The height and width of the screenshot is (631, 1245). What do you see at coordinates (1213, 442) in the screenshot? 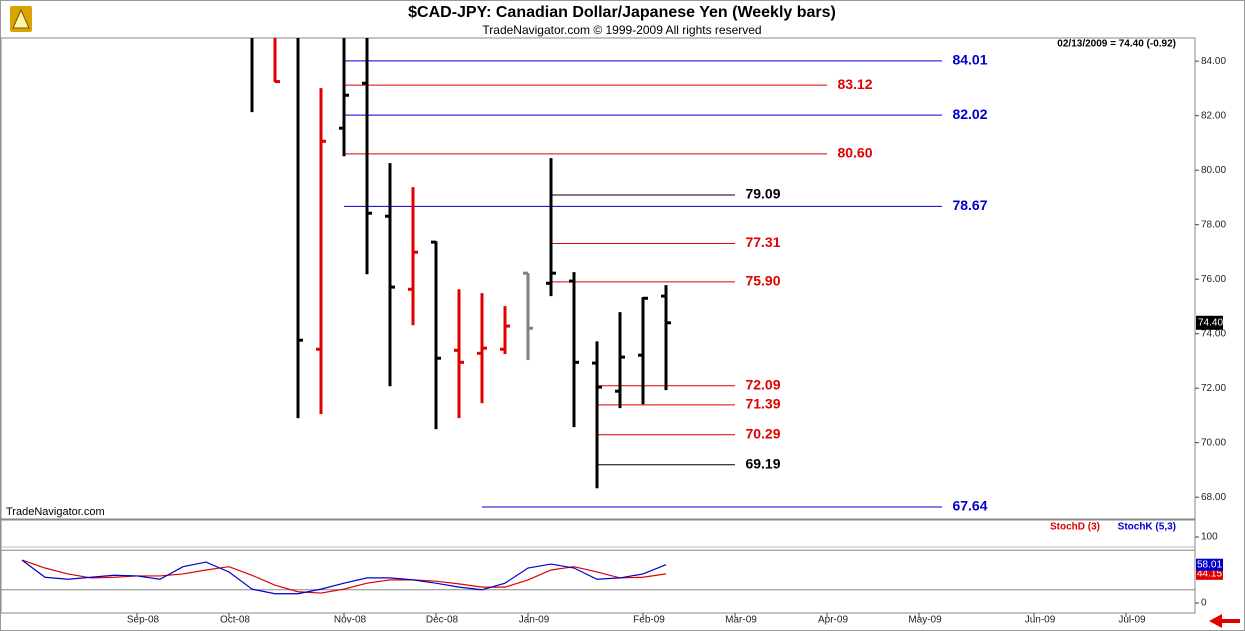
I see `y-tick-label: 70.00` at bounding box center [1213, 442].